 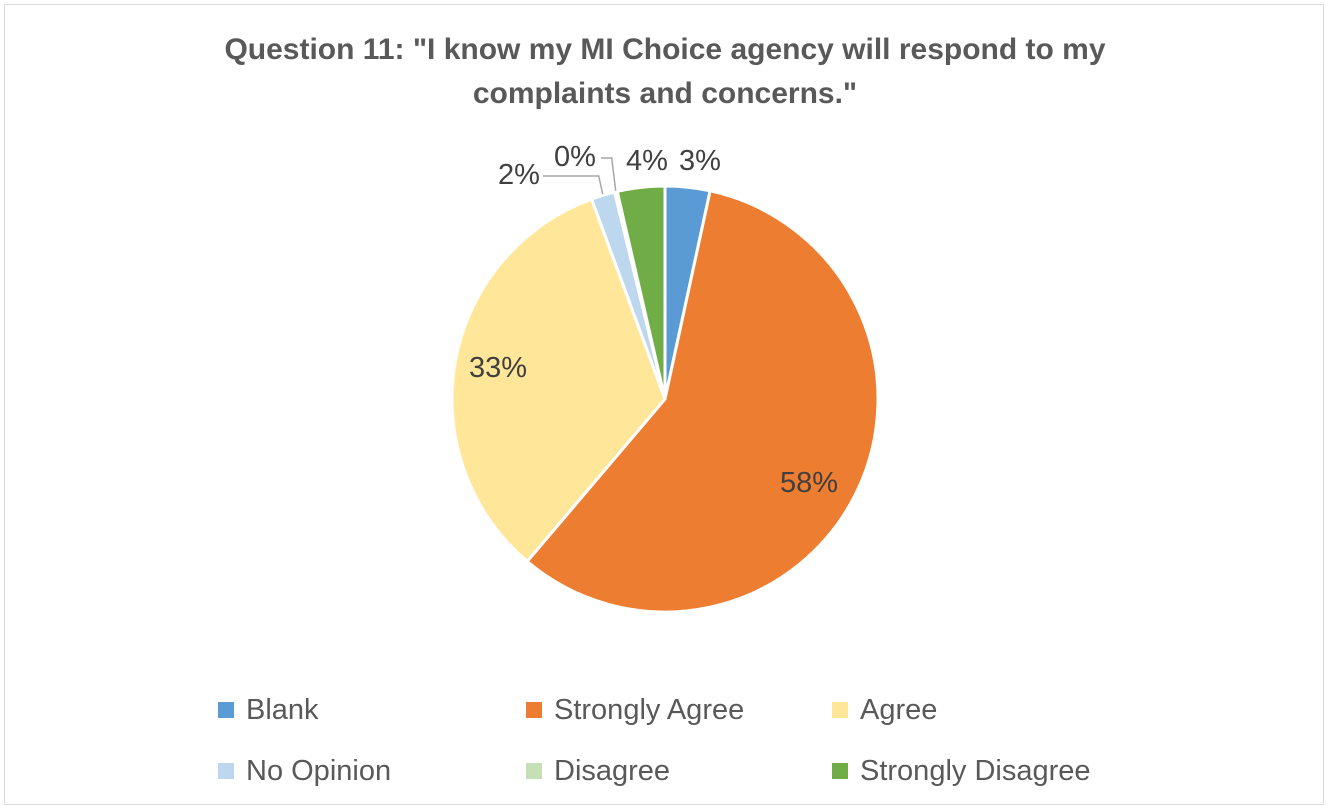 I want to click on legend-item-strongly-disagree: Strongly Disagree, so click(x=961, y=771).